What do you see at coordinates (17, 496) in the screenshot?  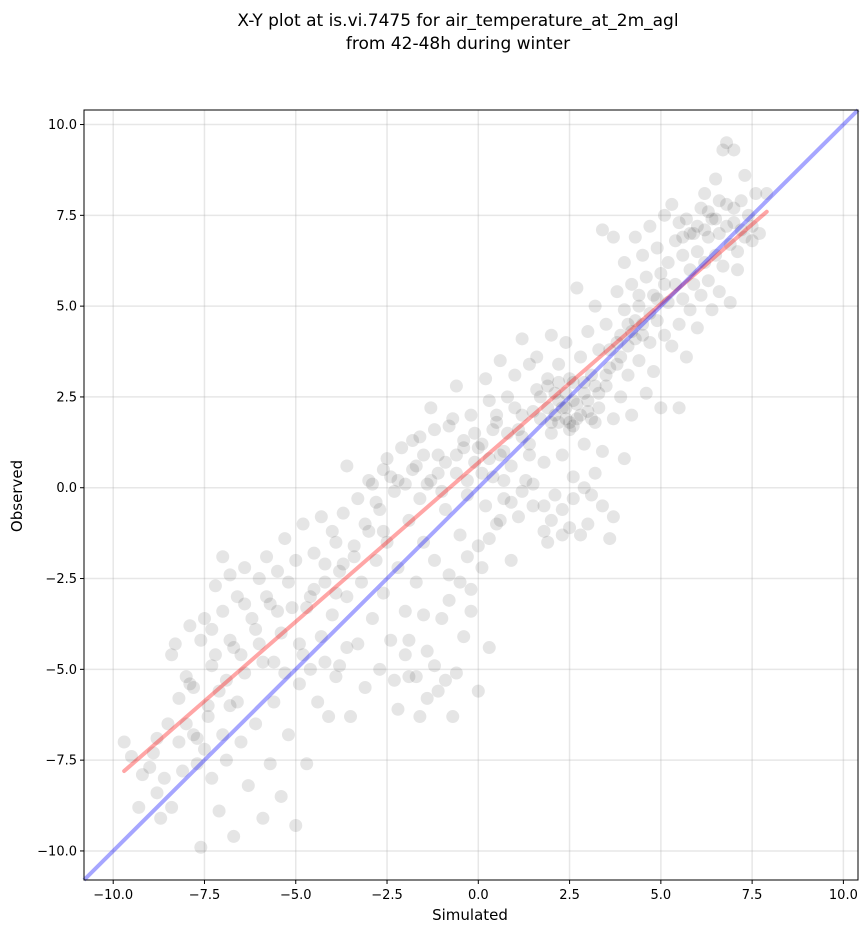 I see `y-axis-label: Observed` at bounding box center [17, 496].